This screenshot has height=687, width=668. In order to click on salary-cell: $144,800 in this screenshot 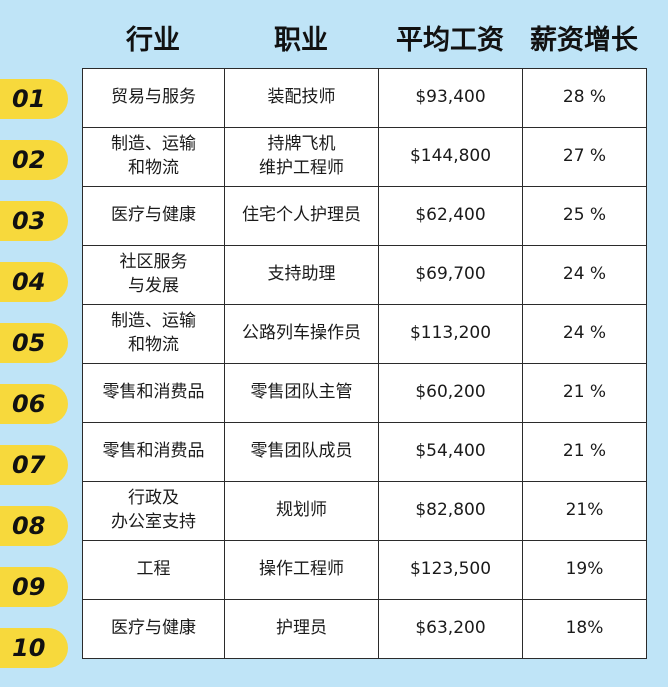, I will do `click(450, 157)`.